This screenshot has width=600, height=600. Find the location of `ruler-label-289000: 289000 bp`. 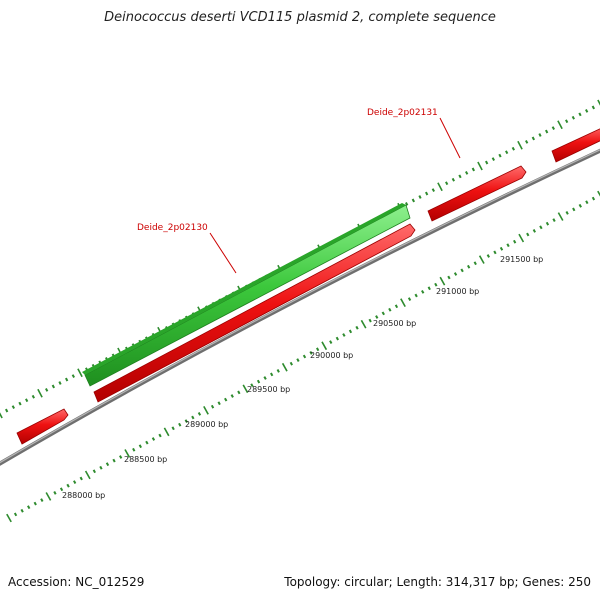

ruler-label-289000: 289000 bp is located at coordinates (206, 424).